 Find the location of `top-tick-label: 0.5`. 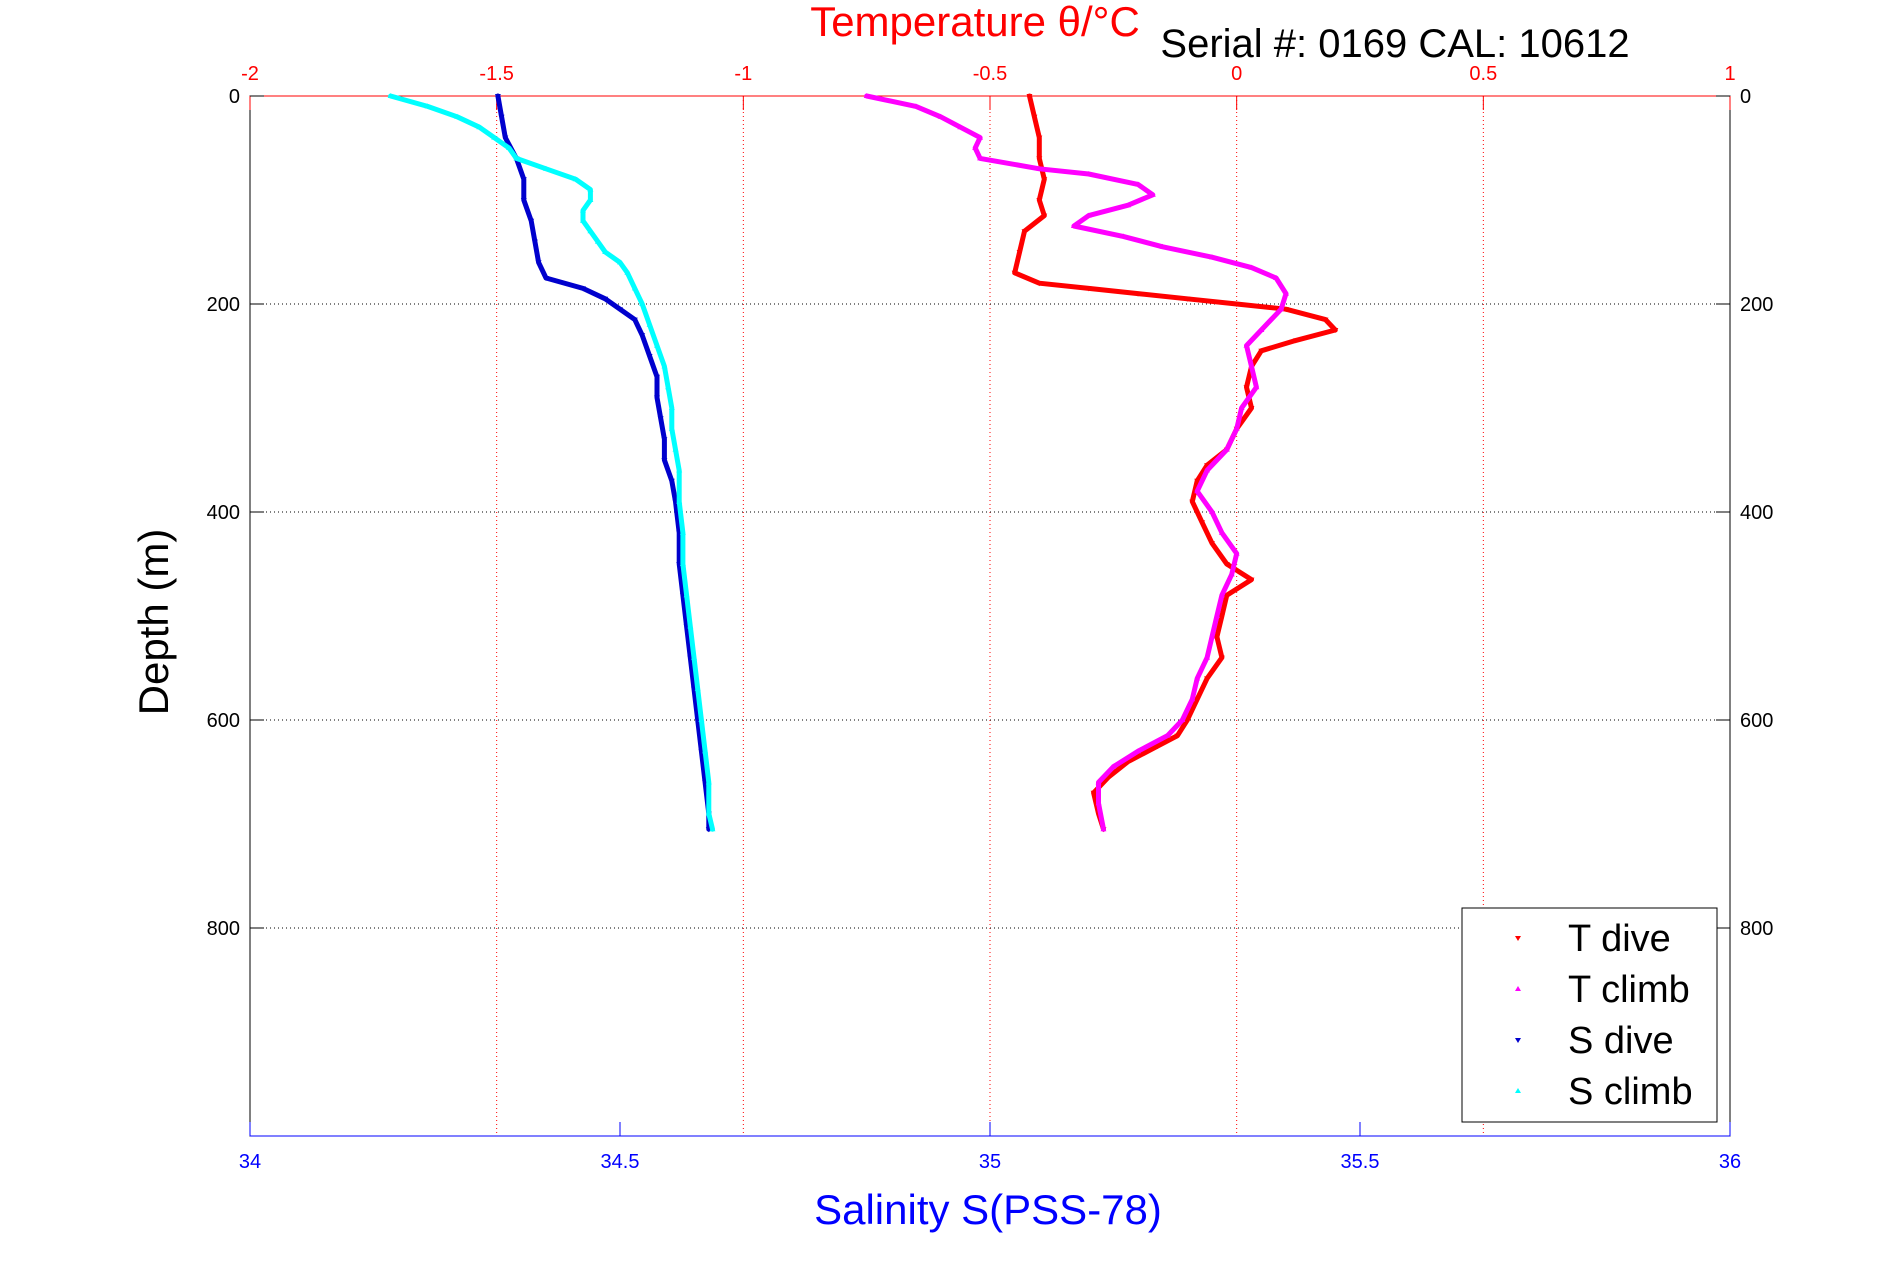

top-tick-label: 0.5 is located at coordinates (1483, 74).